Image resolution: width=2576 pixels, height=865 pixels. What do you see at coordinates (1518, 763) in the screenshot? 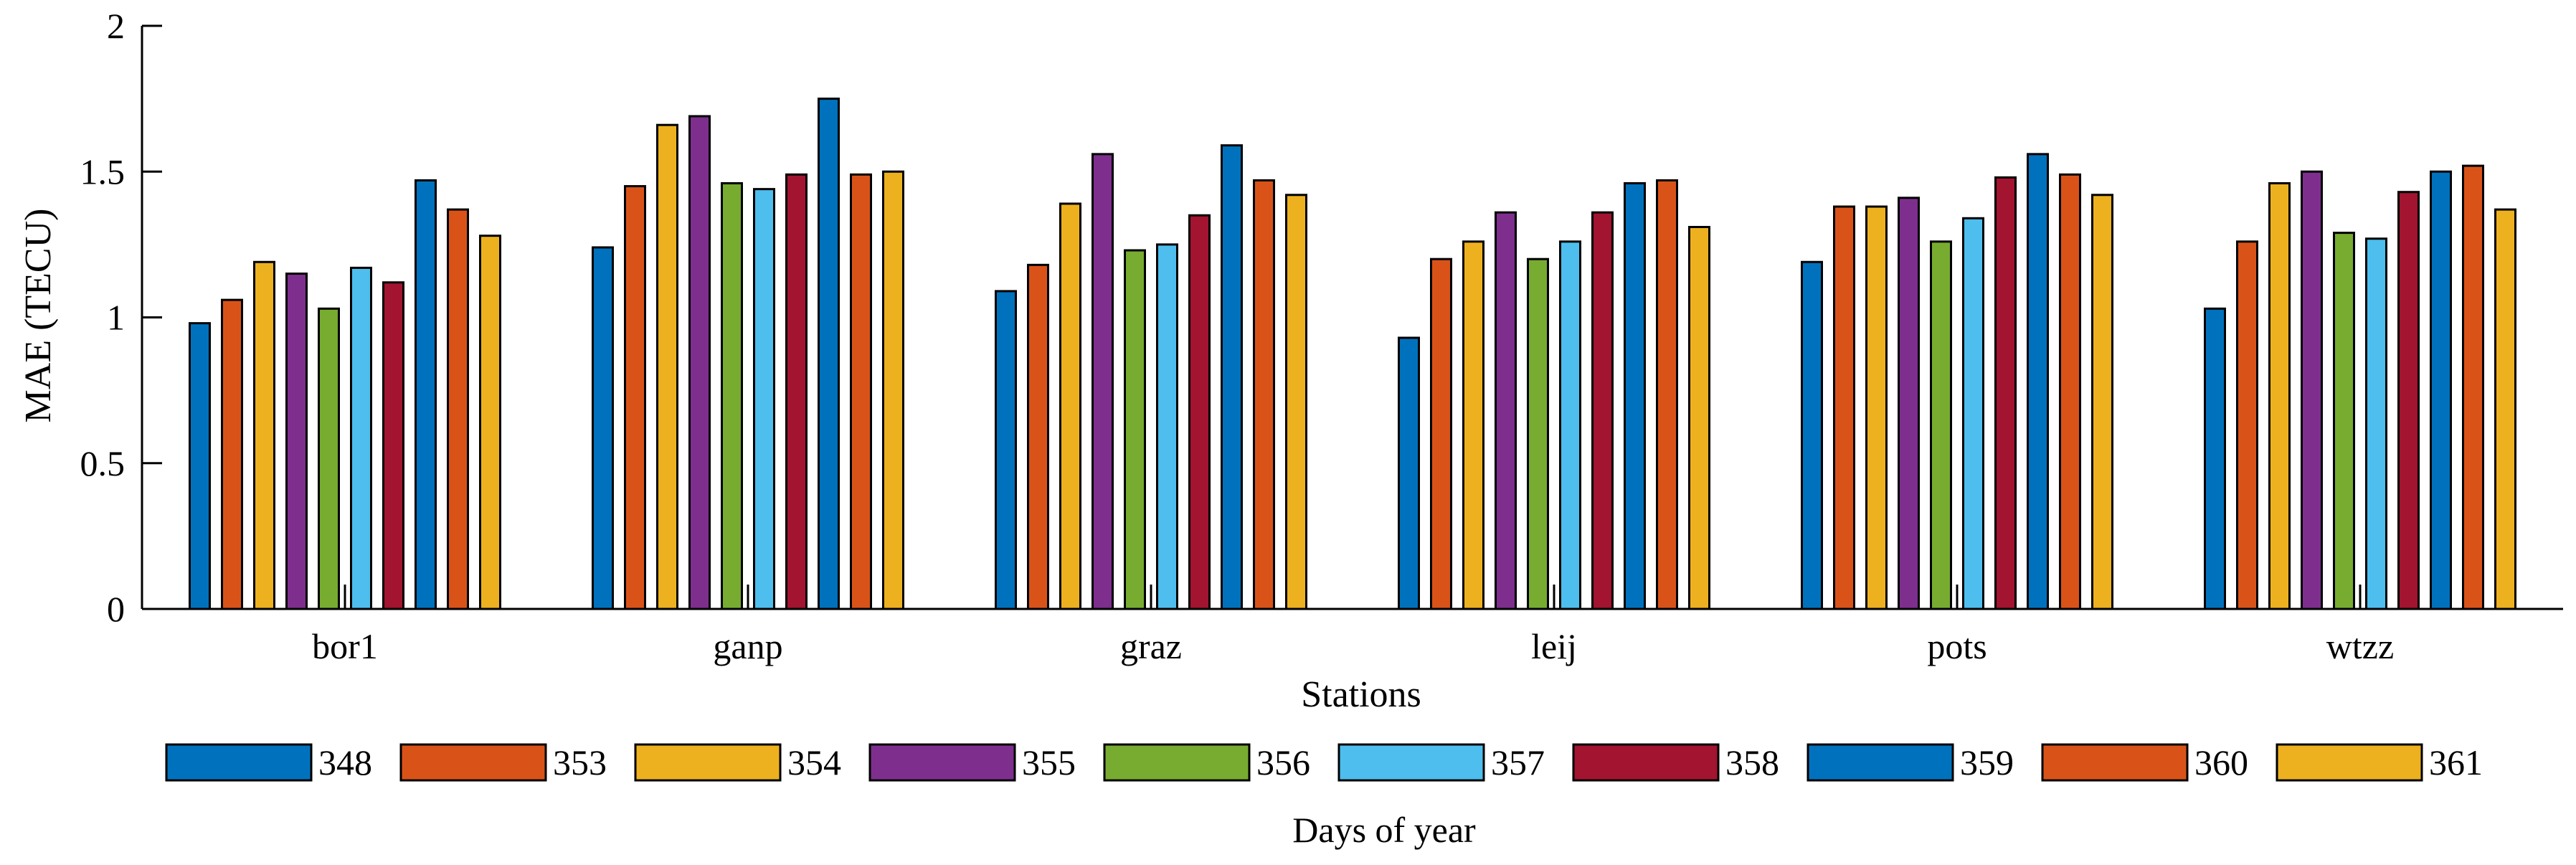
I see `legend-label-357: 357` at bounding box center [1518, 763].